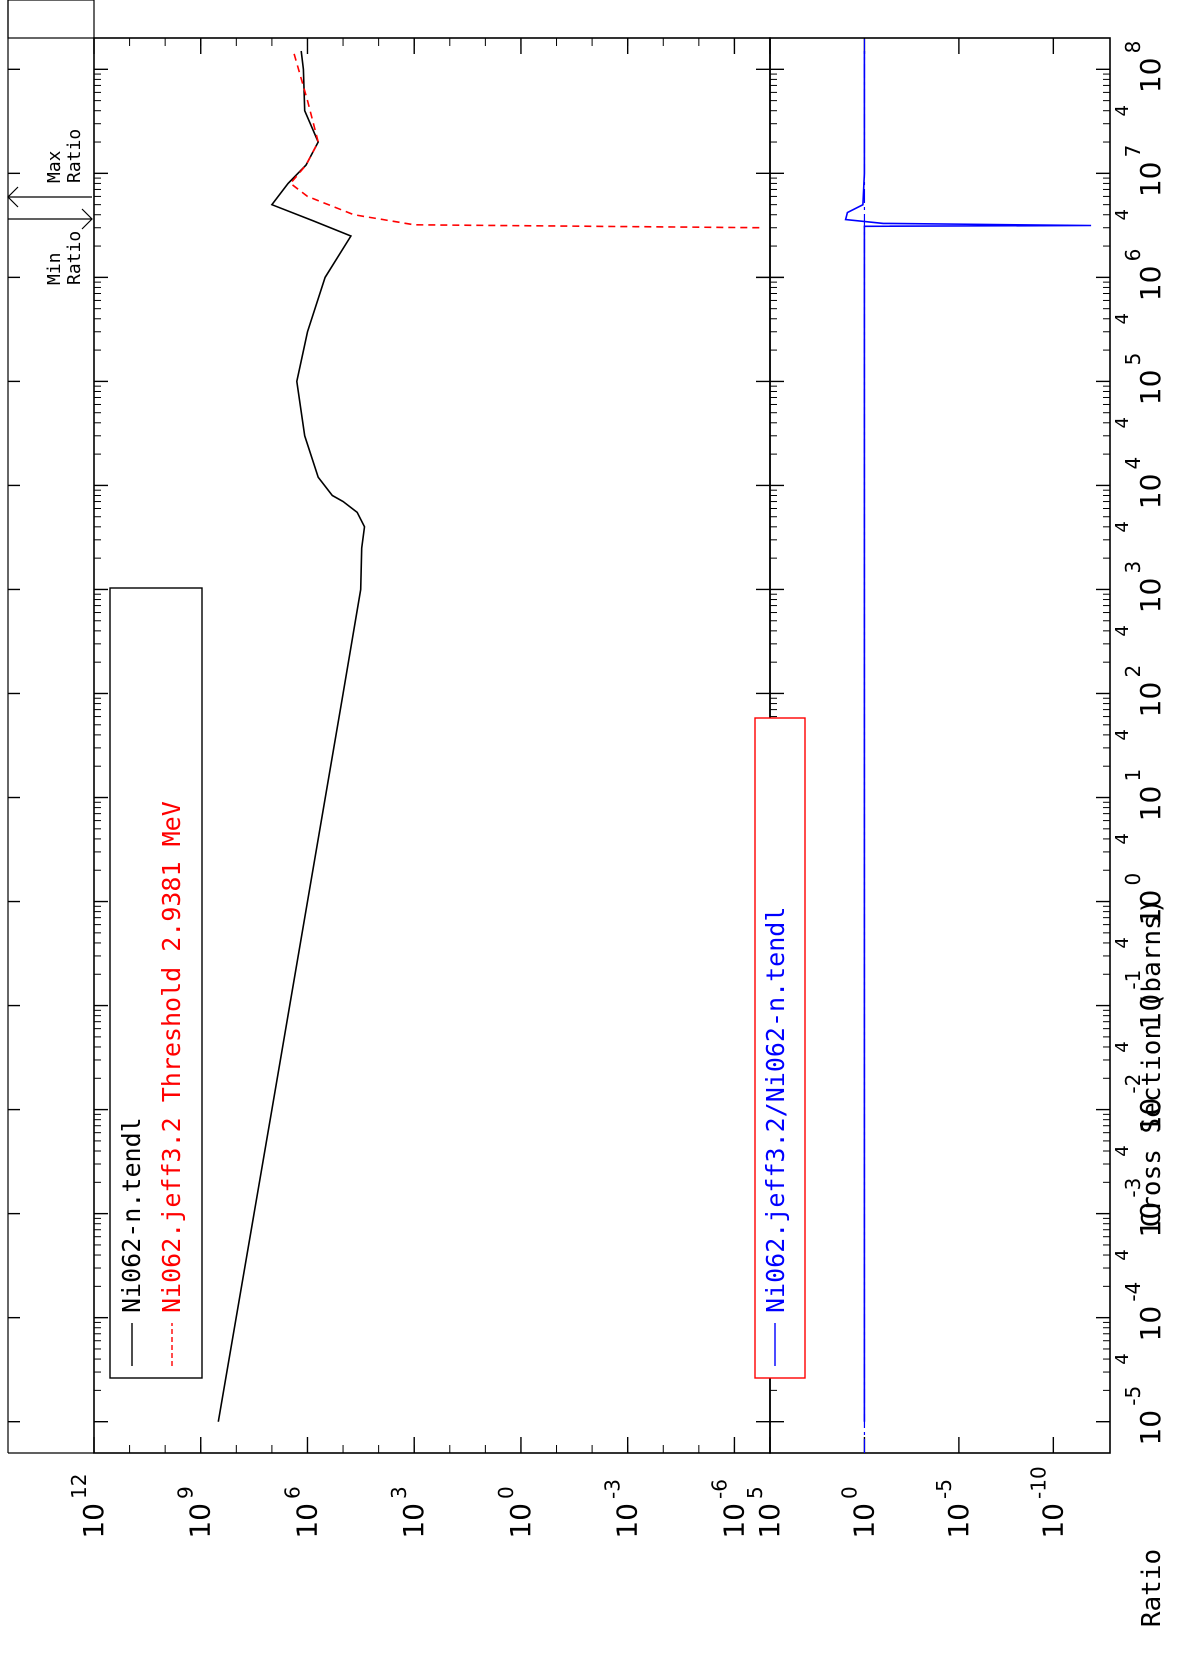  What do you see at coordinates (1152, 1588) in the screenshot?
I see `y-axis-title-ratio: Ratio` at bounding box center [1152, 1588].